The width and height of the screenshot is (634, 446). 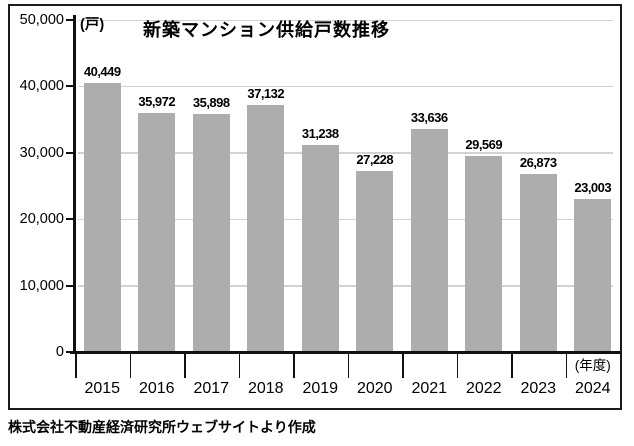 I want to click on x-tick-label: 2017, so click(x=211, y=388).